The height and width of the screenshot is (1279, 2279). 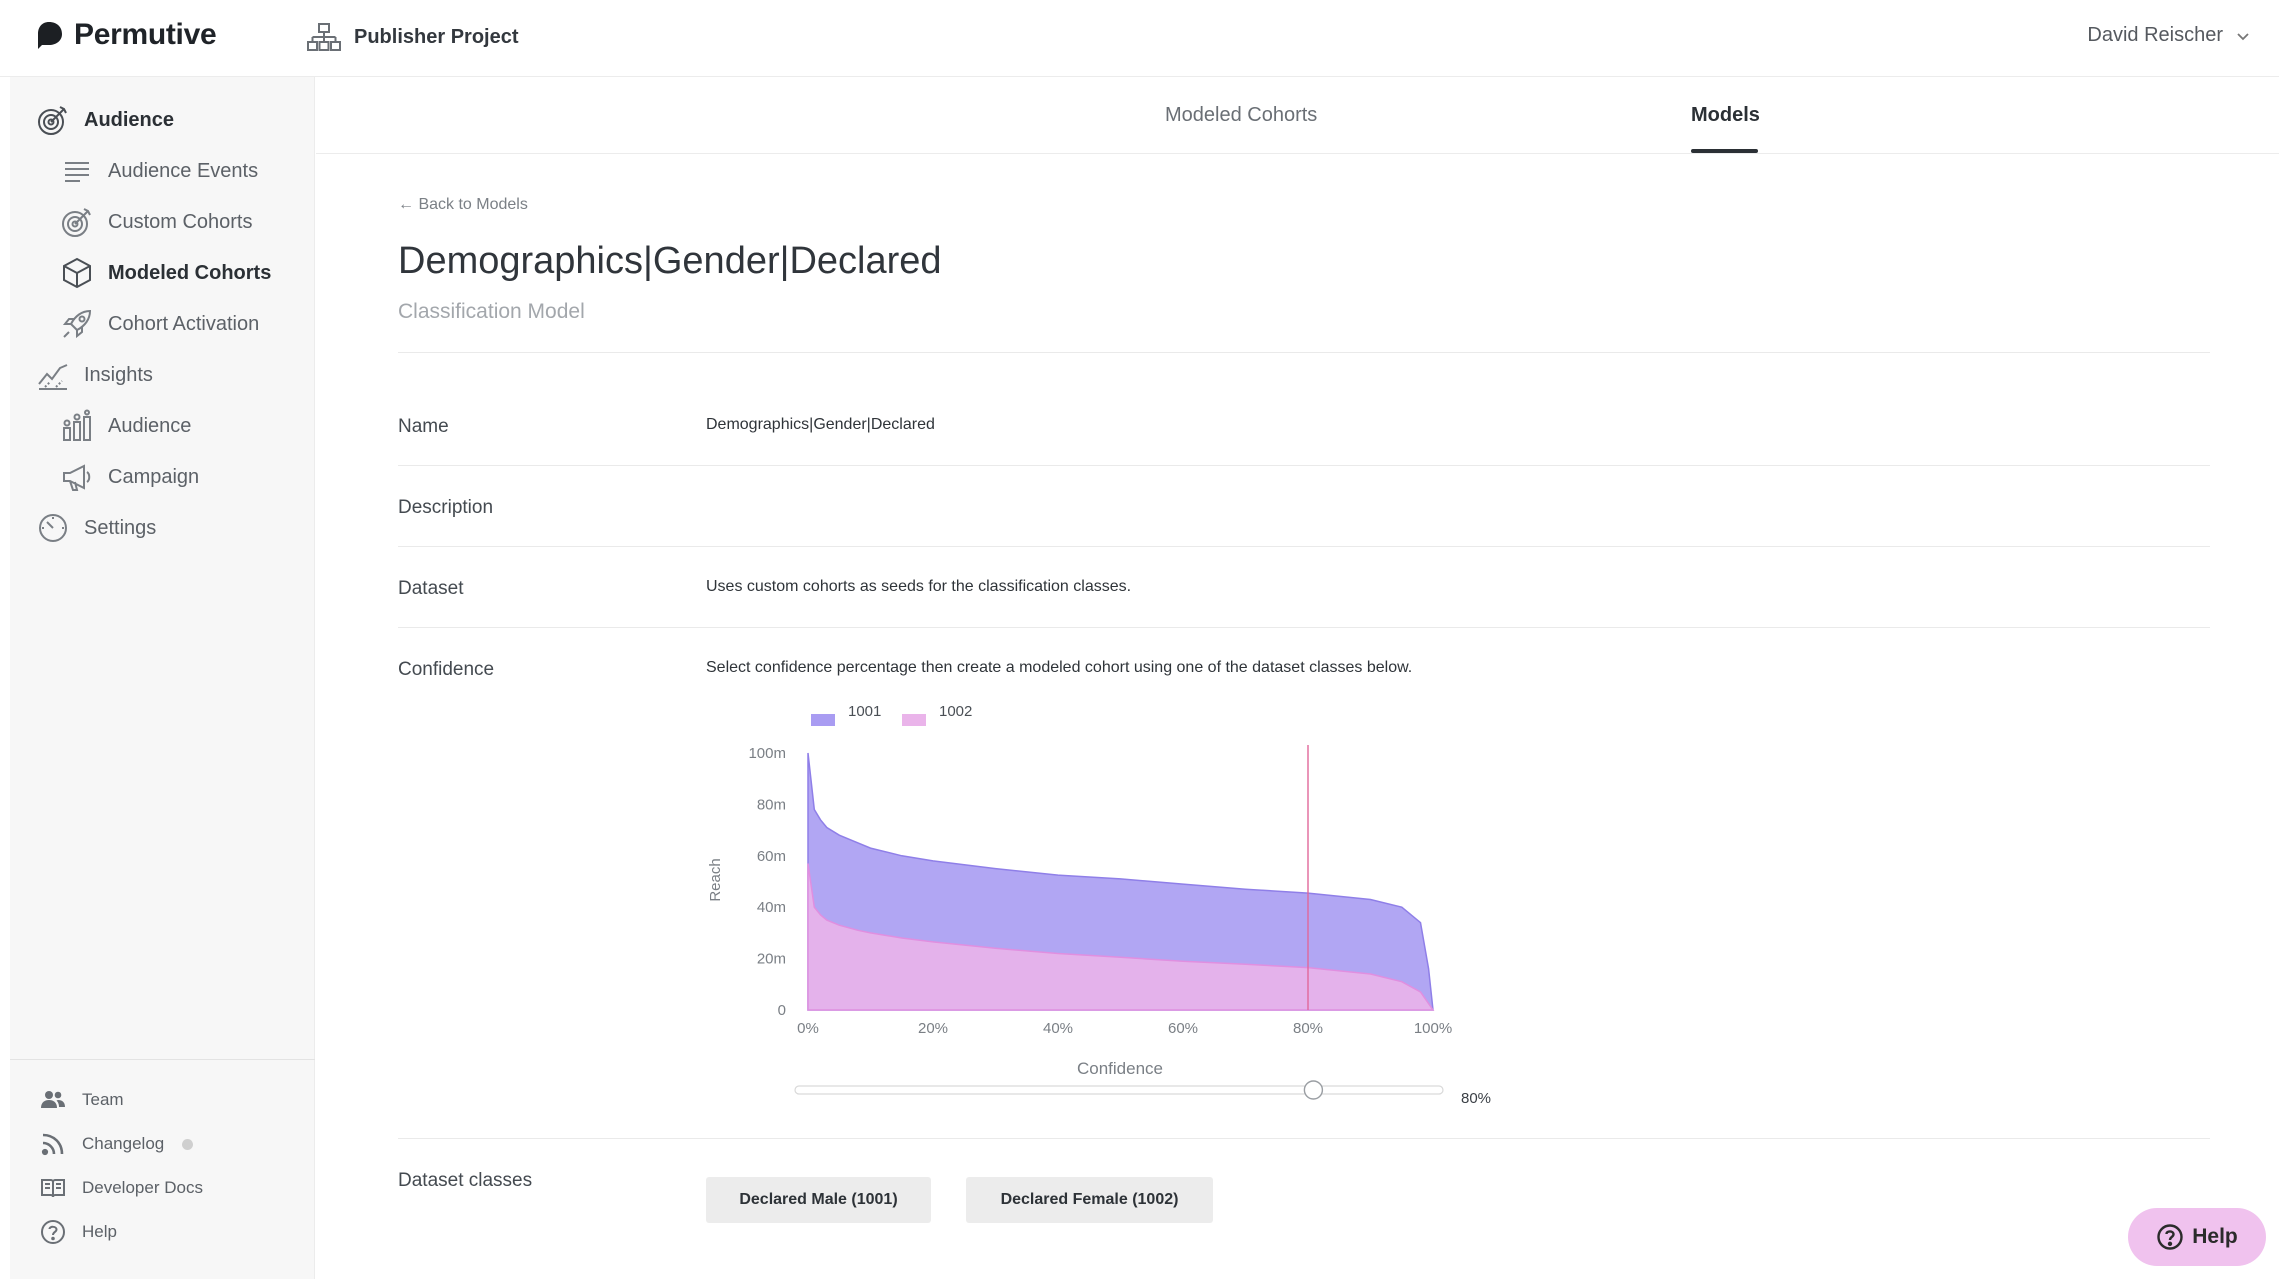 What do you see at coordinates (145, 34) in the screenshot?
I see `brand-name: Permutive` at bounding box center [145, 34].